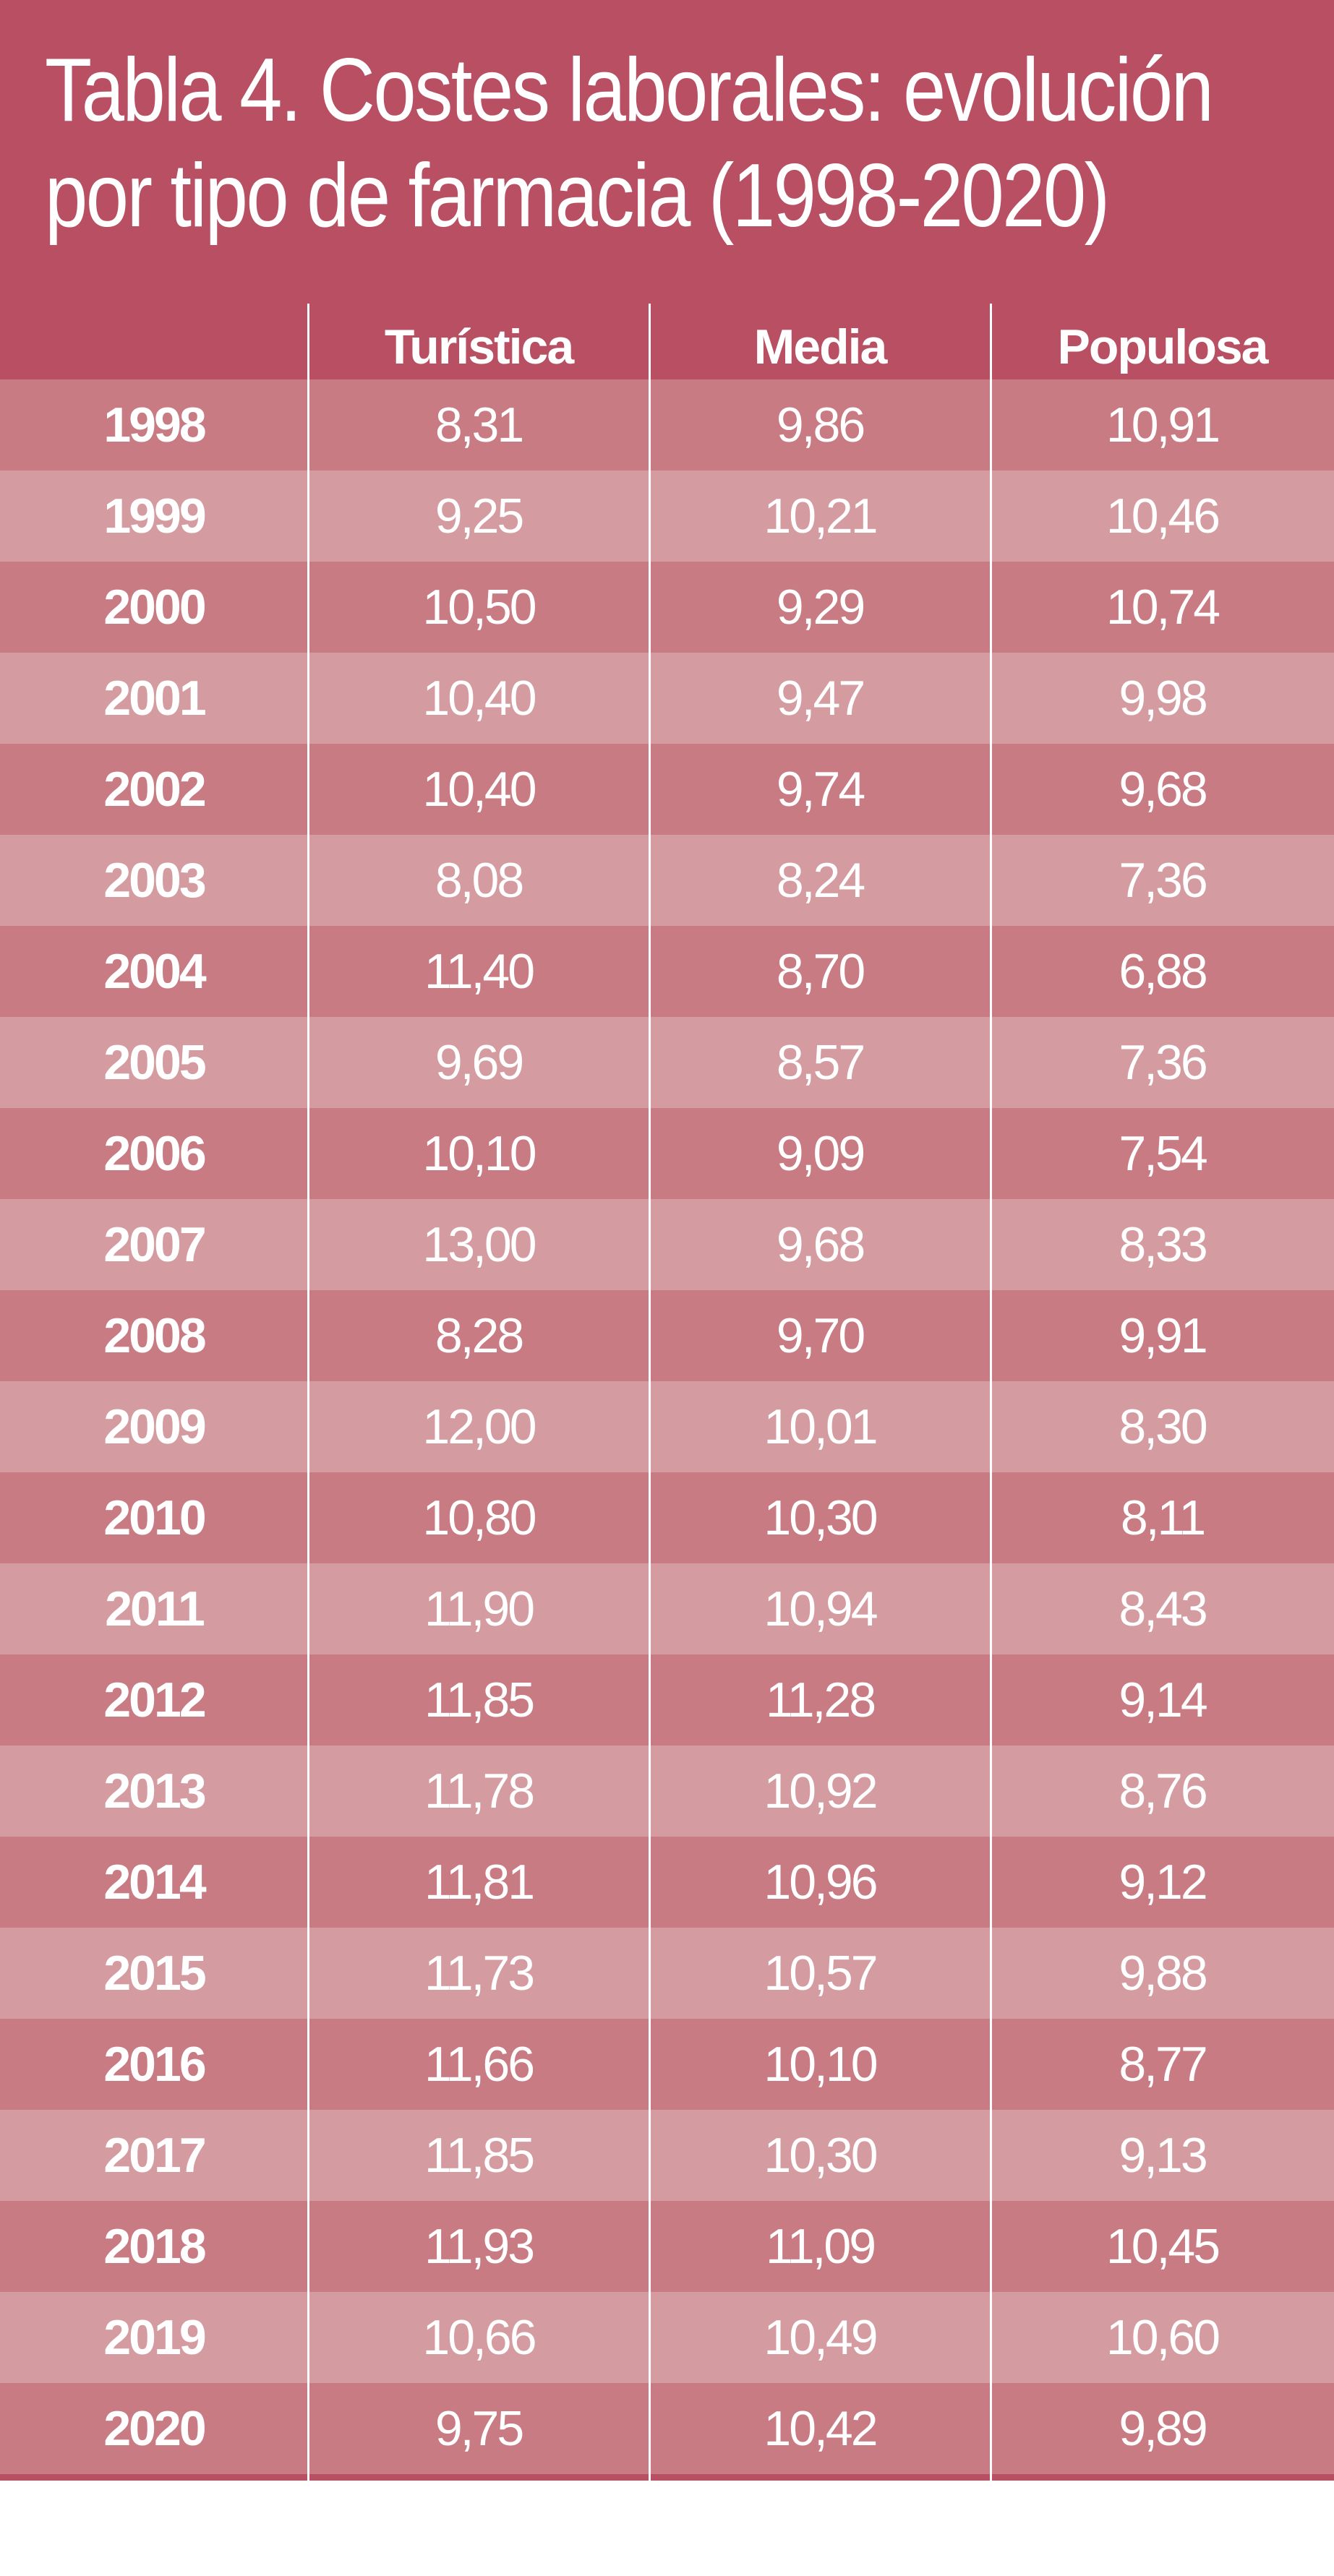  I want to click on table-row: 2009 12,00 10,01 8,30, so click(667, 1427).